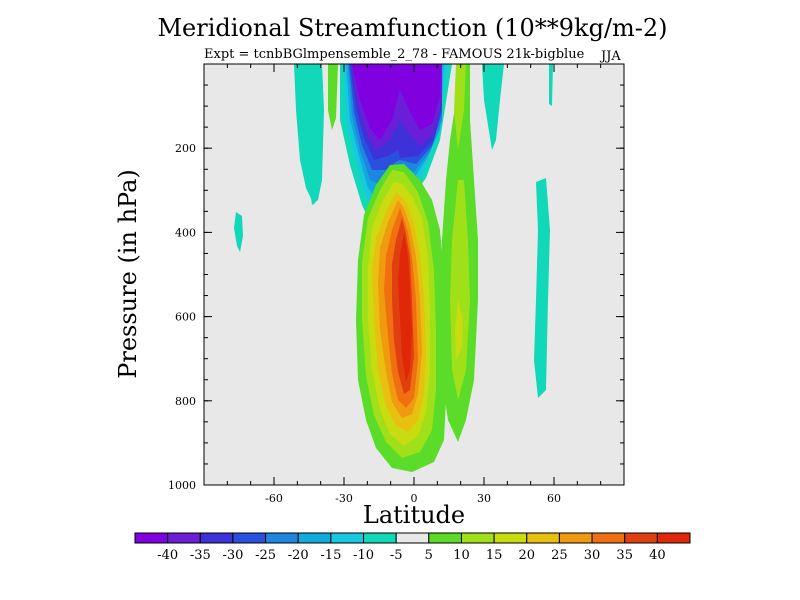 This screenshot has width=800, height=600. I want to click on colorbar-label: 5, so click(429, 555).